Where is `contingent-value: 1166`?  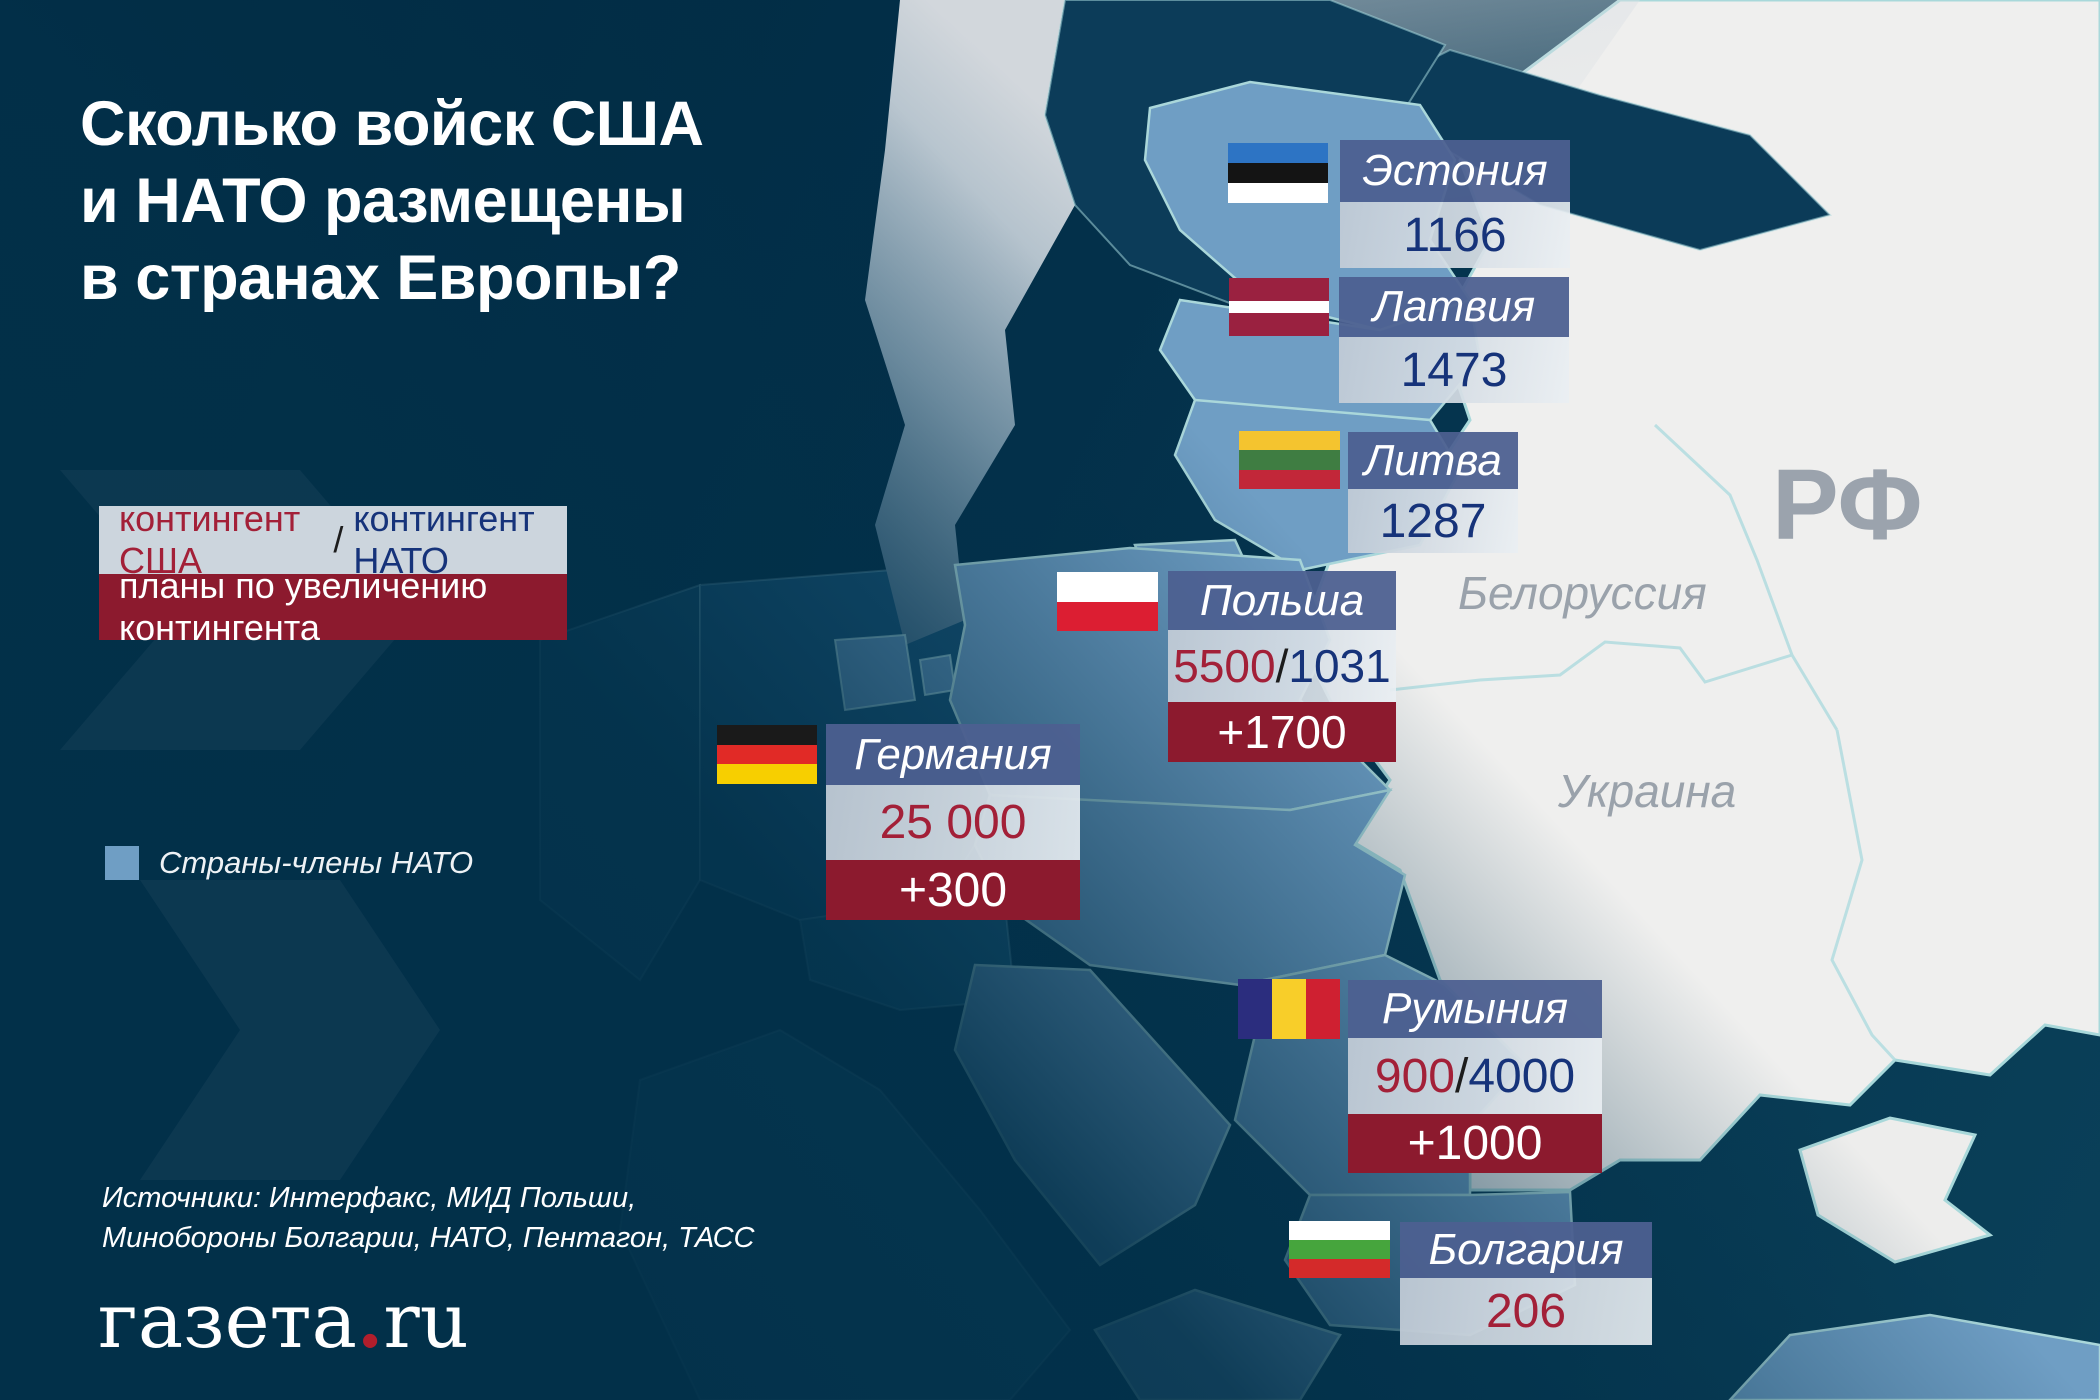 contingent-value: 1166 is located at coordinates (1455, 235).